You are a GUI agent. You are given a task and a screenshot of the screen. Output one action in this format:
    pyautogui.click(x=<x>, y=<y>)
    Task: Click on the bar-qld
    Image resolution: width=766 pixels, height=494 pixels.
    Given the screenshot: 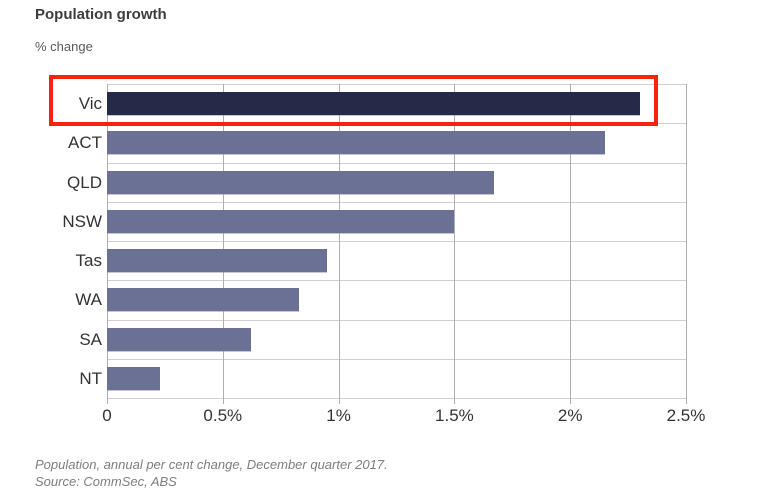 What is the action you would take?
    pyautogui.click(x=300, y=182)
    